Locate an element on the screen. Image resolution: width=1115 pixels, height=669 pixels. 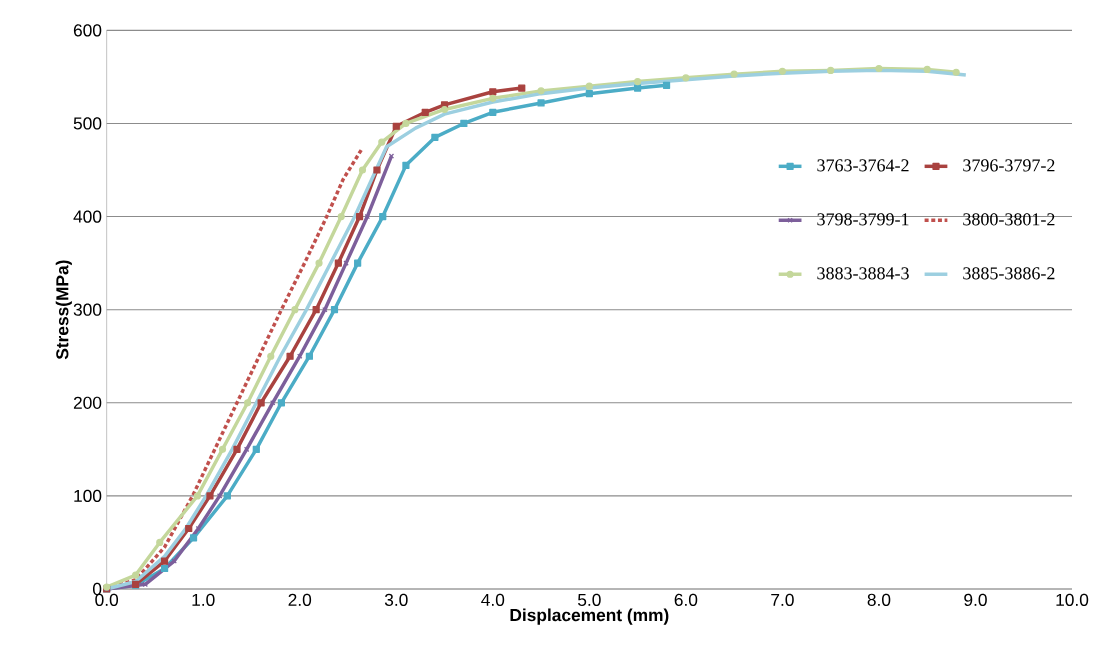
legend-label: 3763-3764-2 is located at coordinates (863, 165).